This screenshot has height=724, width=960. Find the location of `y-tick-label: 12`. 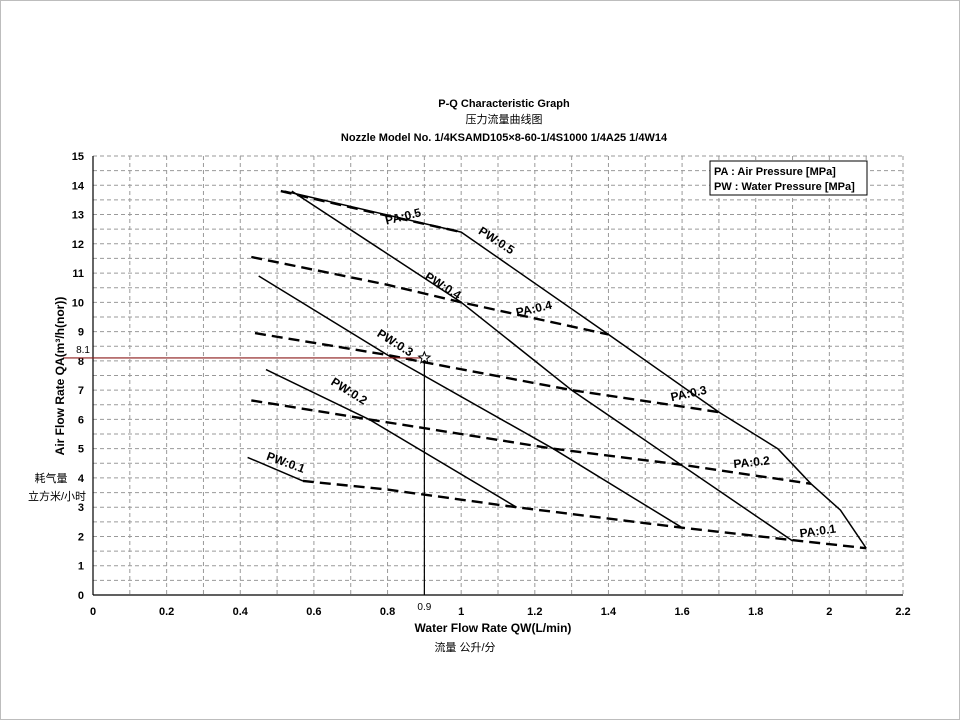

y-tick-label: 12 is located at coordinates (78, 245).